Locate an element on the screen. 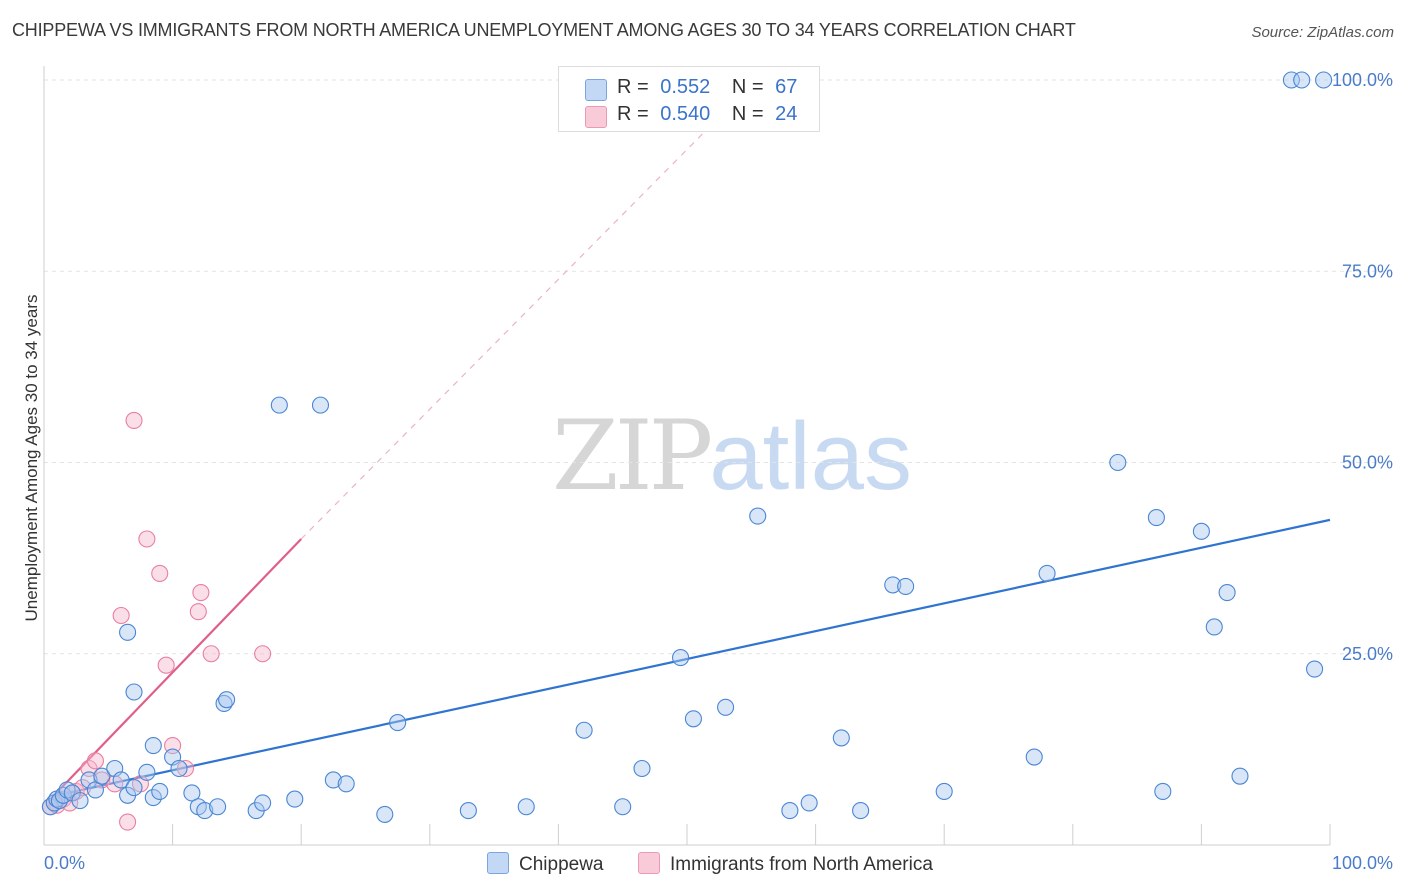 The height and width of the screenshot is (892, 1406). legend-swatch-blue is located at coordinates (596, 90).